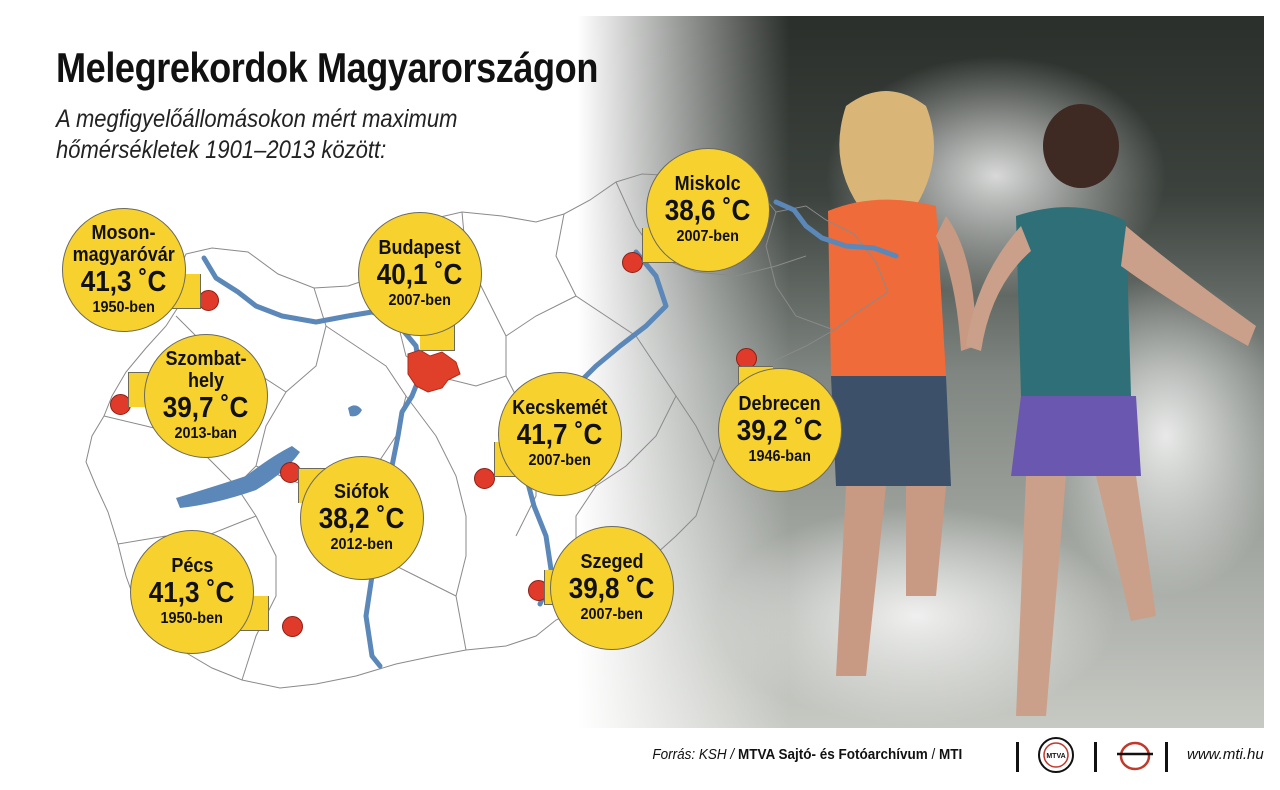 Image resolution: width=1280 pixels, height=790 pixels. Describe the element at coordinates (327, 67) in the screenshot. I see `page-title: Melegrekordok Magyarországon` at that location.